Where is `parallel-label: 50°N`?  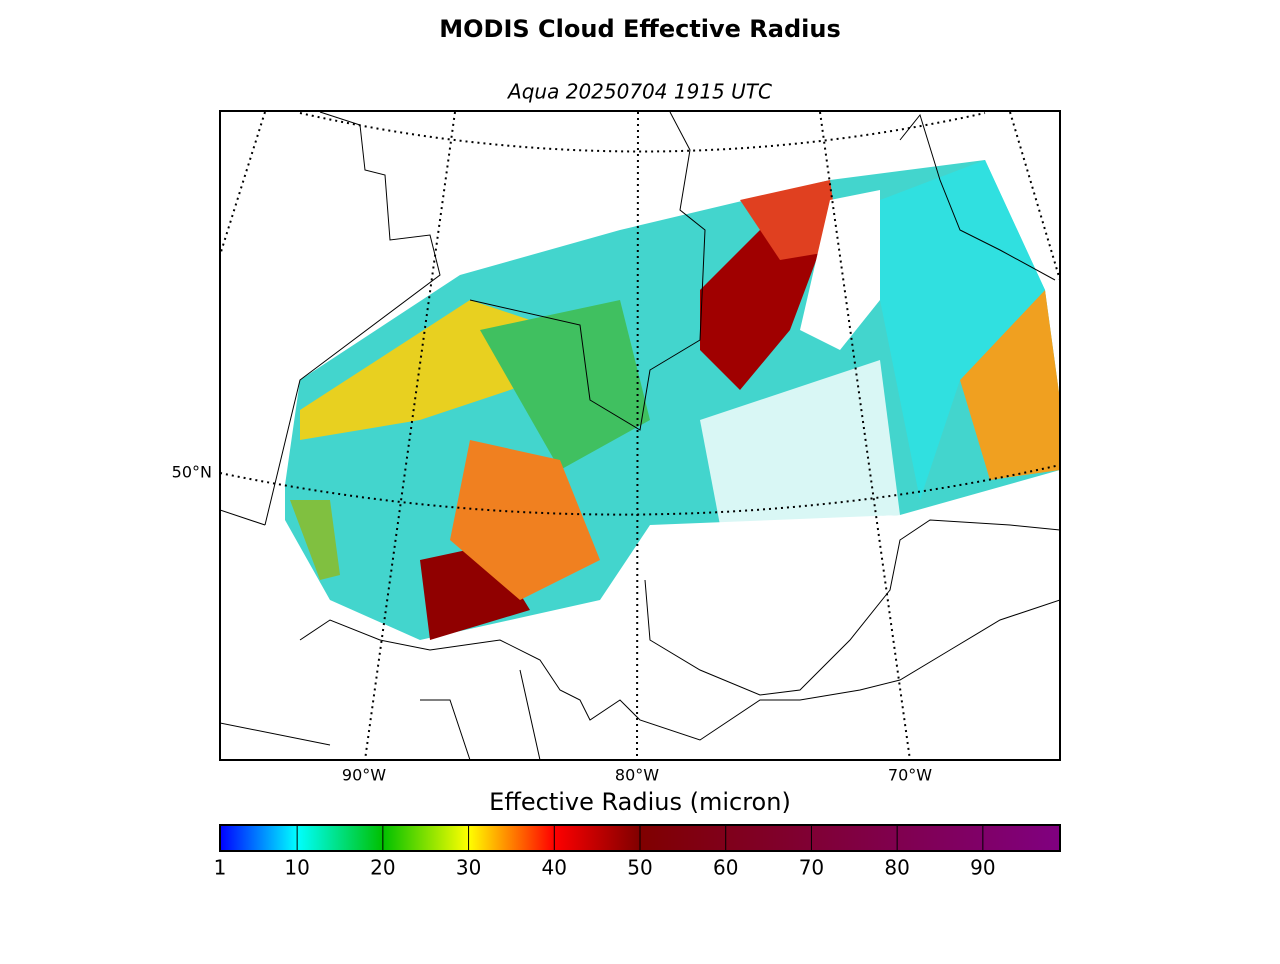 parallel-label: 50°N is located at coordinates (192, 472).